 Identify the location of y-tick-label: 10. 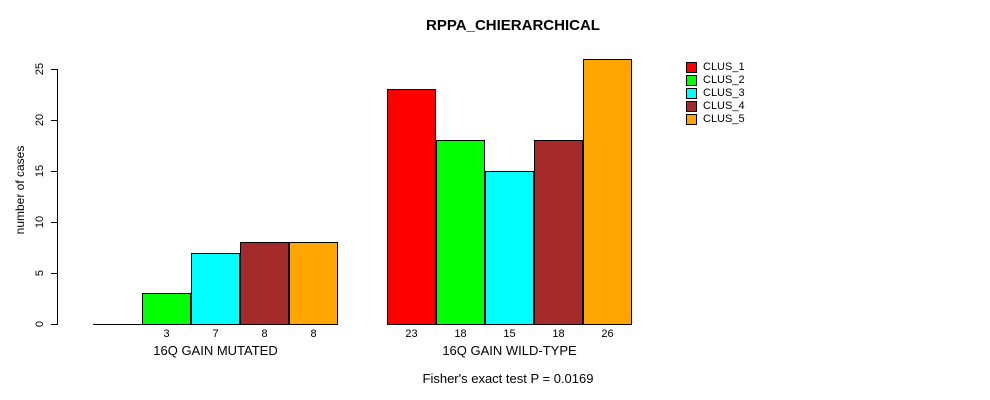
(40, 222).